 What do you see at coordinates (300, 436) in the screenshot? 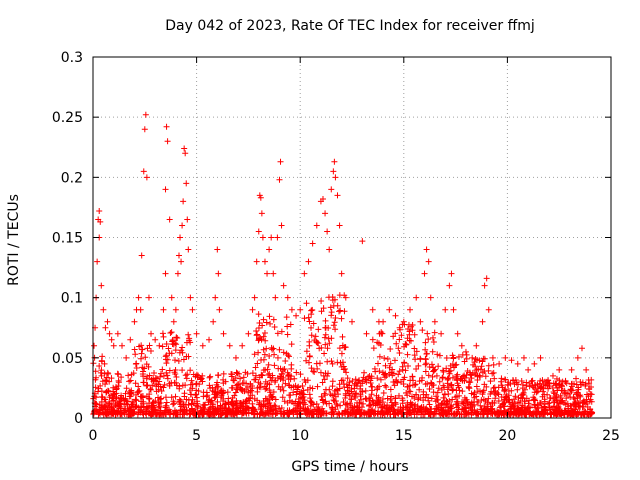
I see `x-tick-label: 10` at bounding box center [300, 436].